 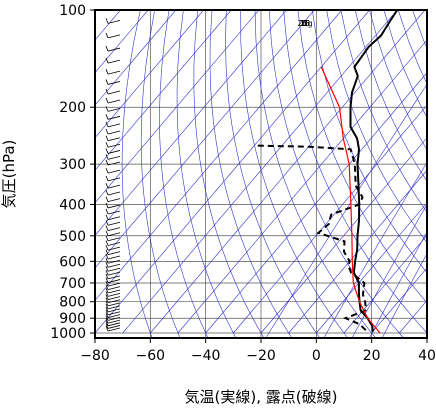 I want to click on x-tick-label: −40, so click(x=206, y=356).